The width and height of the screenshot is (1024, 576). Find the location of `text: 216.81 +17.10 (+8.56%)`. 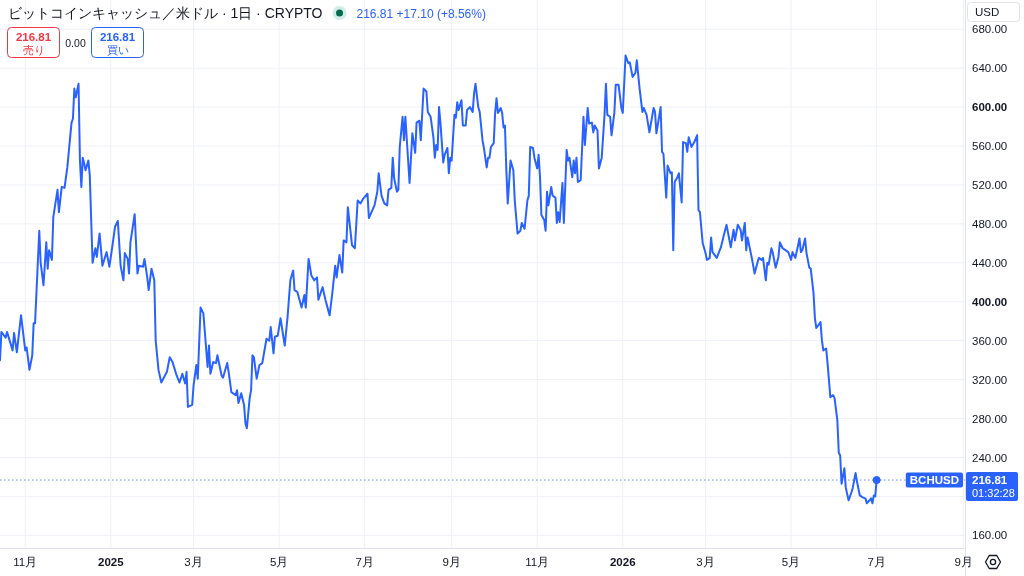

text: 216.81 +17.10 (+8.56%) is located at coordinates (421, 13).